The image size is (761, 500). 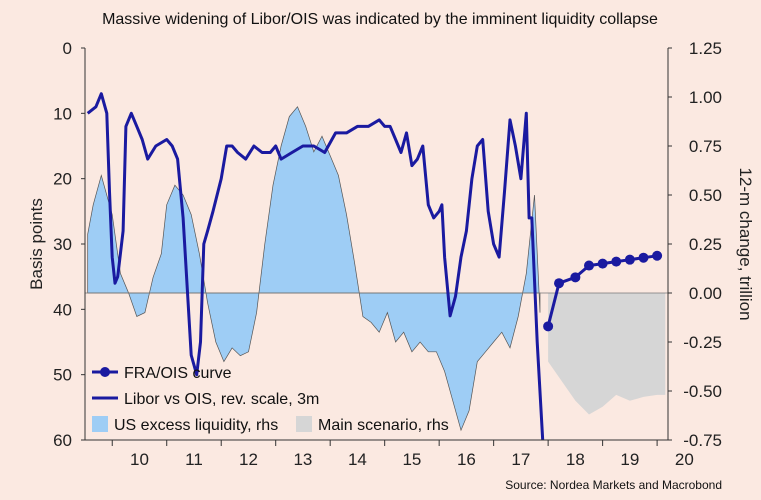 What do you see at coordinates (302, 459) in the screenshot?
I see `x-tick-label: 13` at bounding box center [302, 459].